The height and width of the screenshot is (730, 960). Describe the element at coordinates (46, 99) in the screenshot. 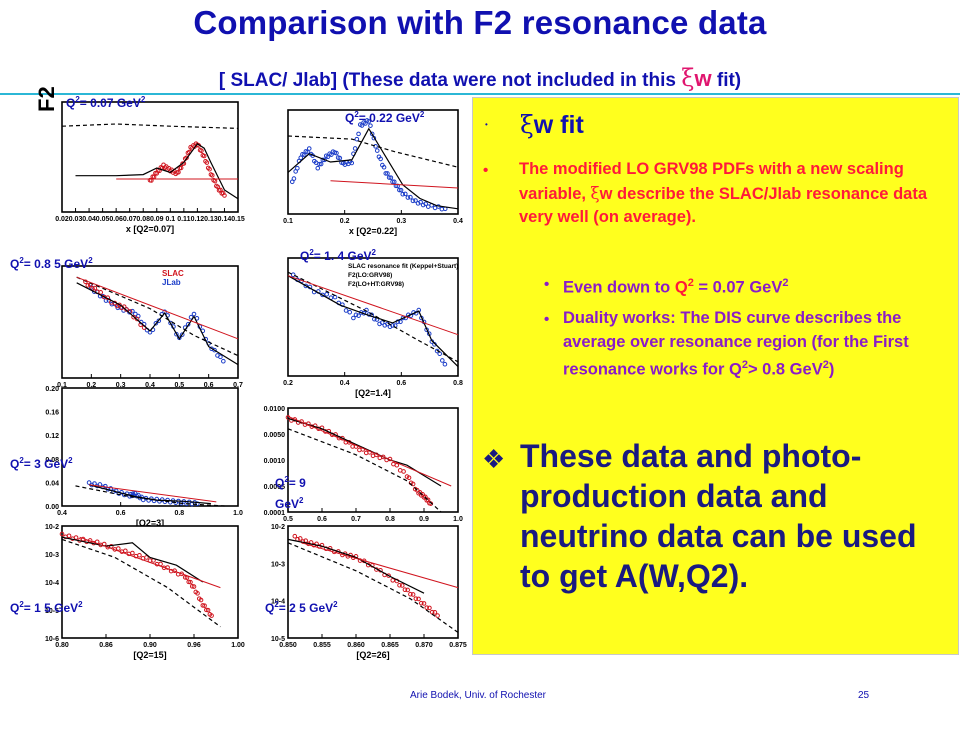

I see `f2-axis-label: F2` at that location.